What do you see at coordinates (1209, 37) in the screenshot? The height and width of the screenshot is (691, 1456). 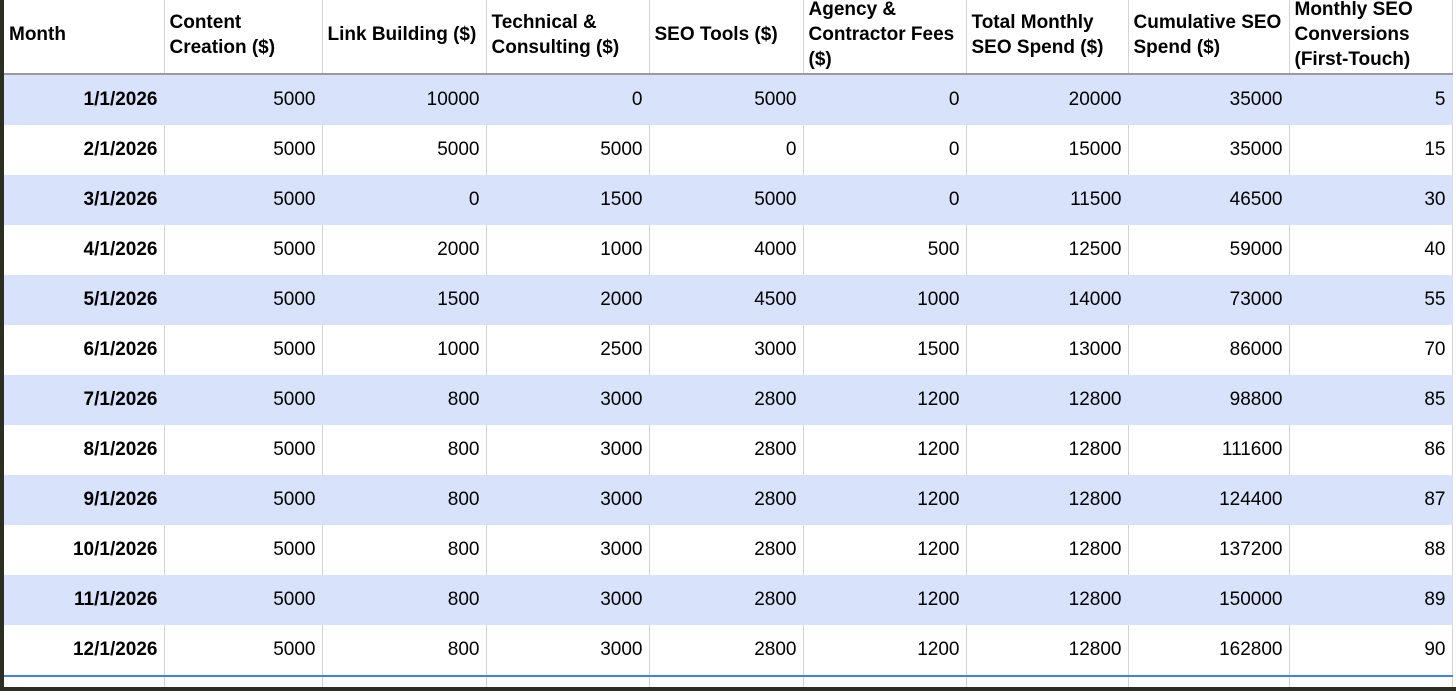 I see `column-header: Cumulative SEO Spend ($)` at bounding box center [1209, 37].